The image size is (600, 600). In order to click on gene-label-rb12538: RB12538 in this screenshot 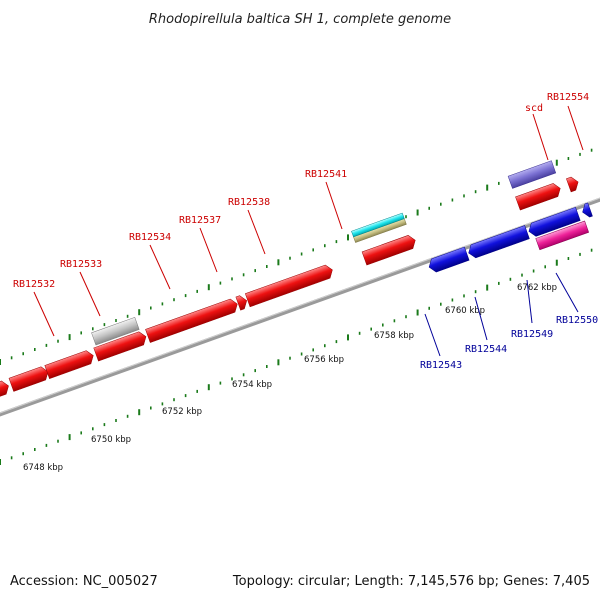, I will do `click(249, 202)`.